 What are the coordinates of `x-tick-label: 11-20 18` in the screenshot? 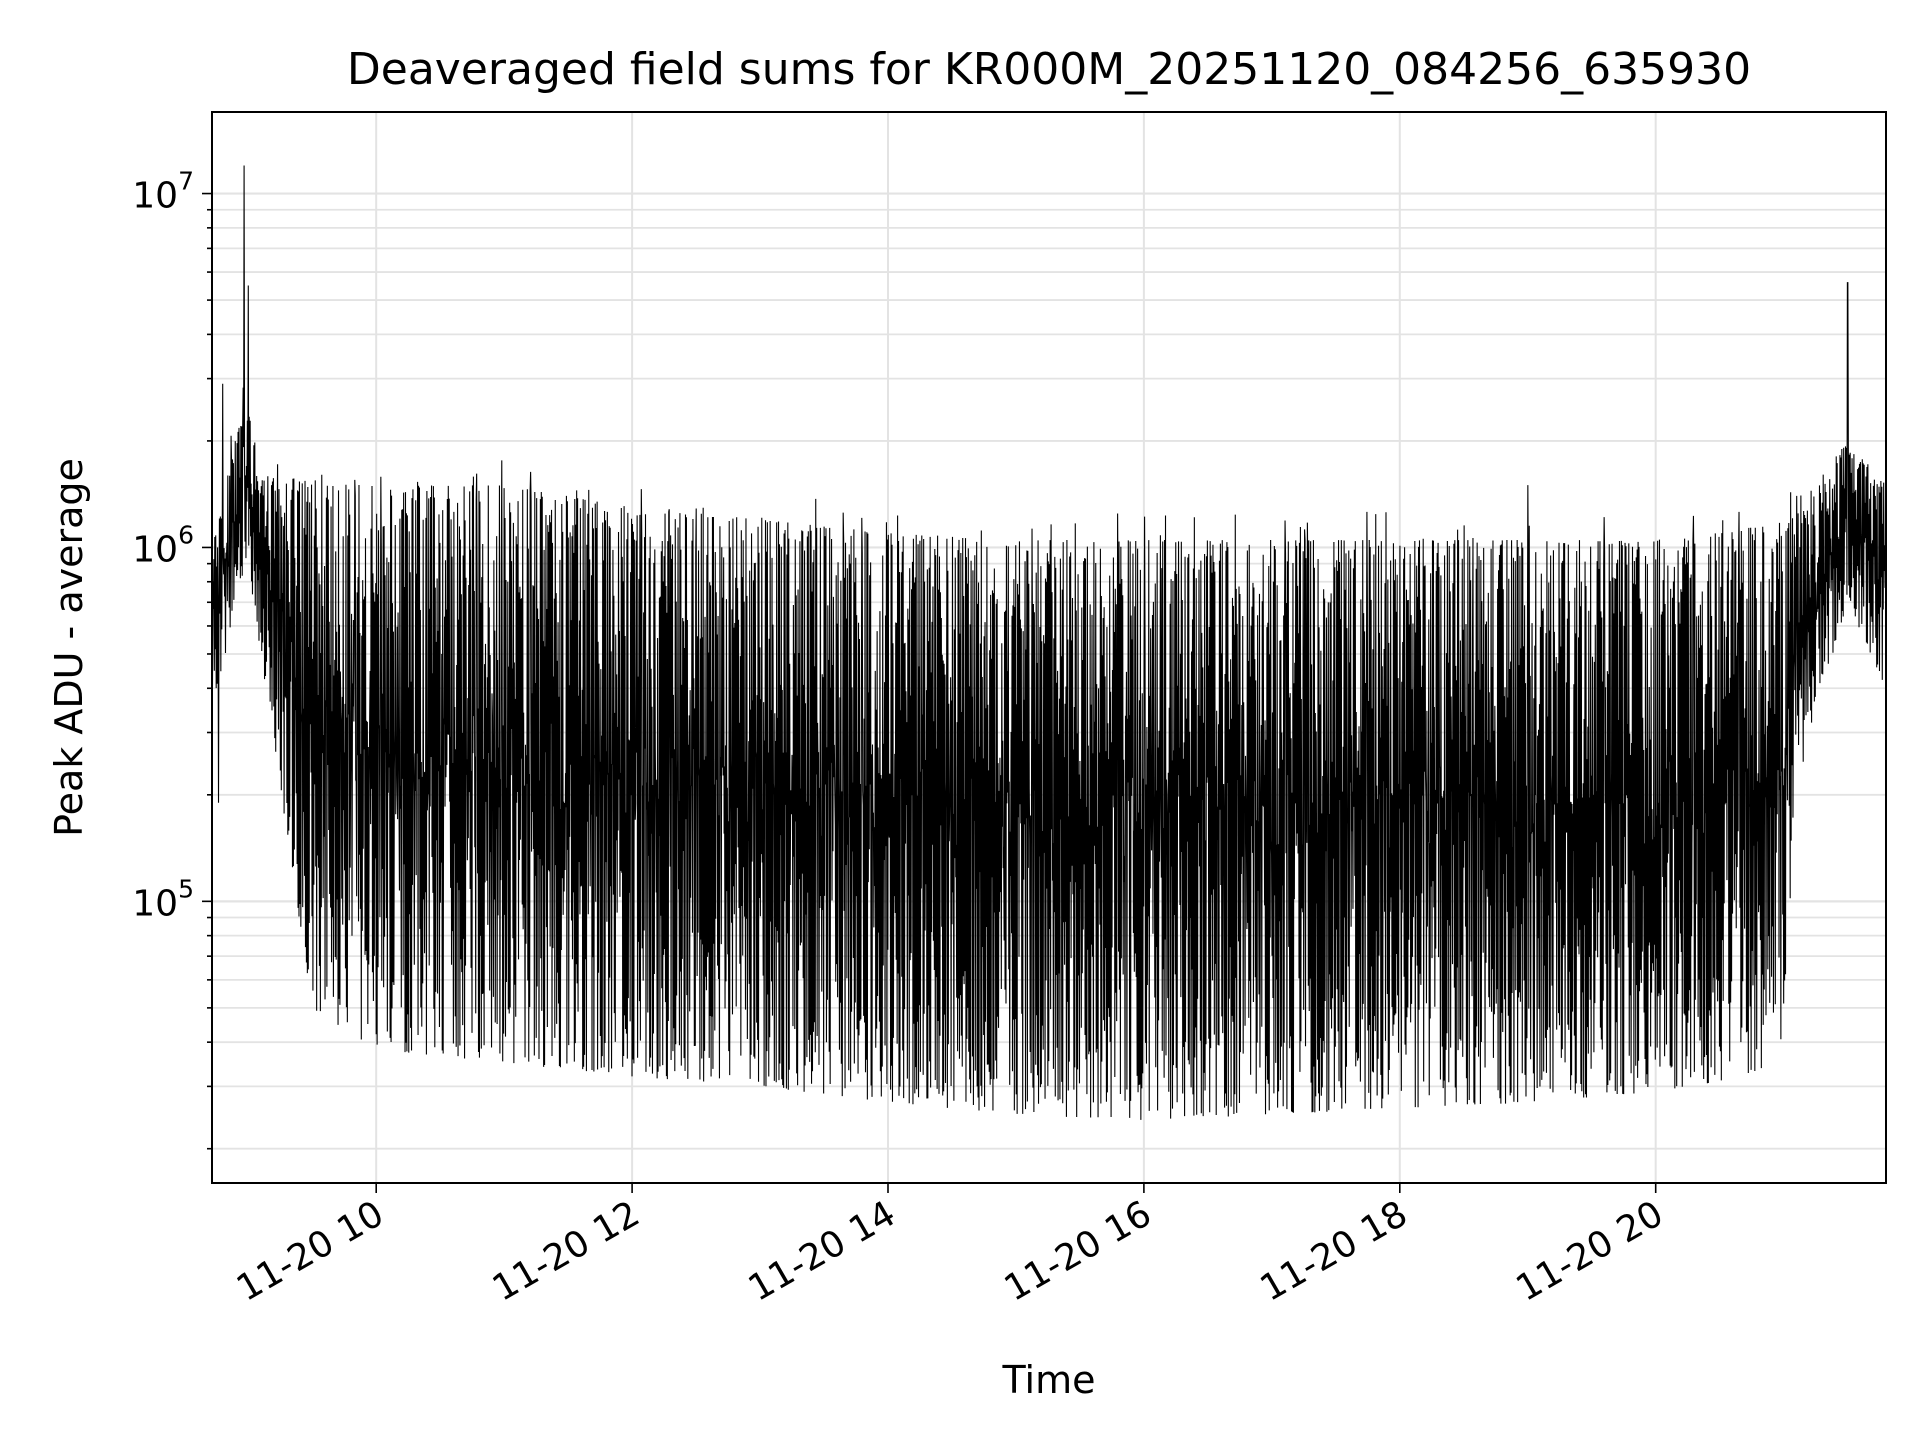 It's located at (1334, 1251).